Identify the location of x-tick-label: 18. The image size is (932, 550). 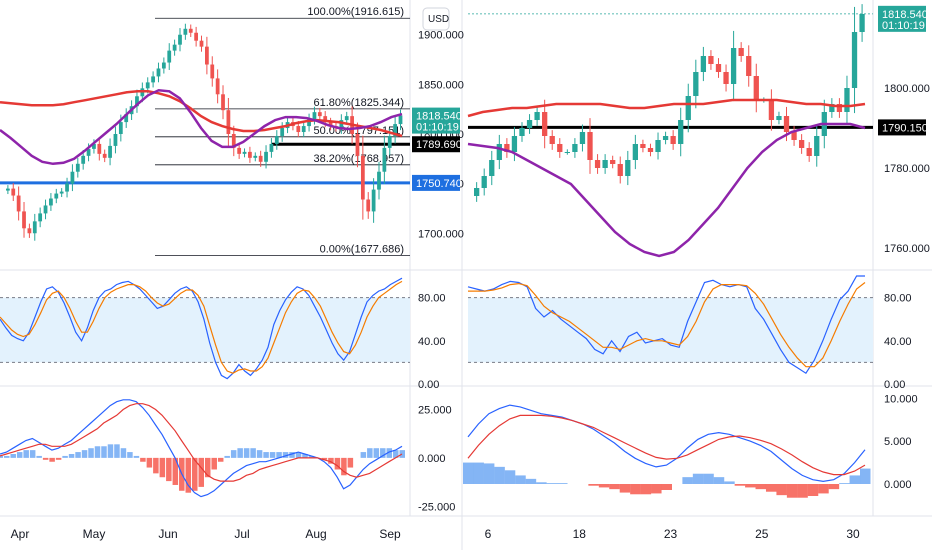
(580, 534).